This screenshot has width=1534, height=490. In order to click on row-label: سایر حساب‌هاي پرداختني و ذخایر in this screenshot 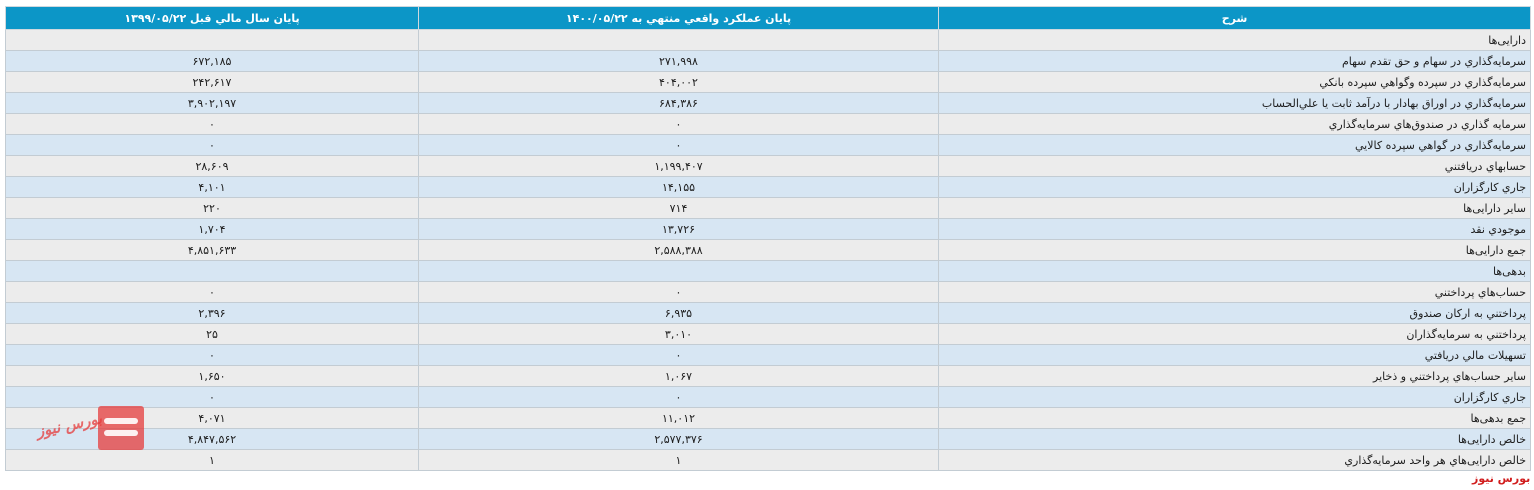, I will do `click(1235, 376)`.